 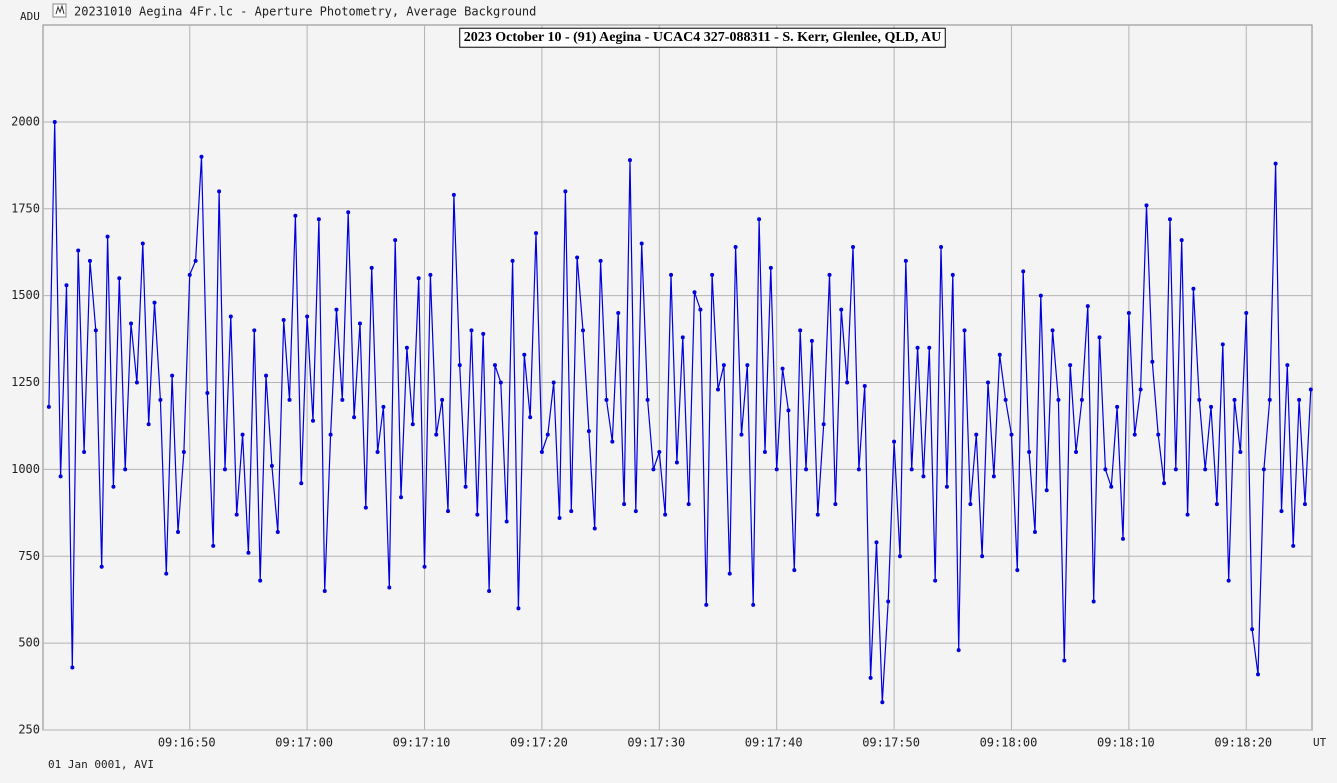 What do you see at coordinates (25, 382) in the screenshot?
I see `y-tick-label: 1250` at bounding box center [25, 382].